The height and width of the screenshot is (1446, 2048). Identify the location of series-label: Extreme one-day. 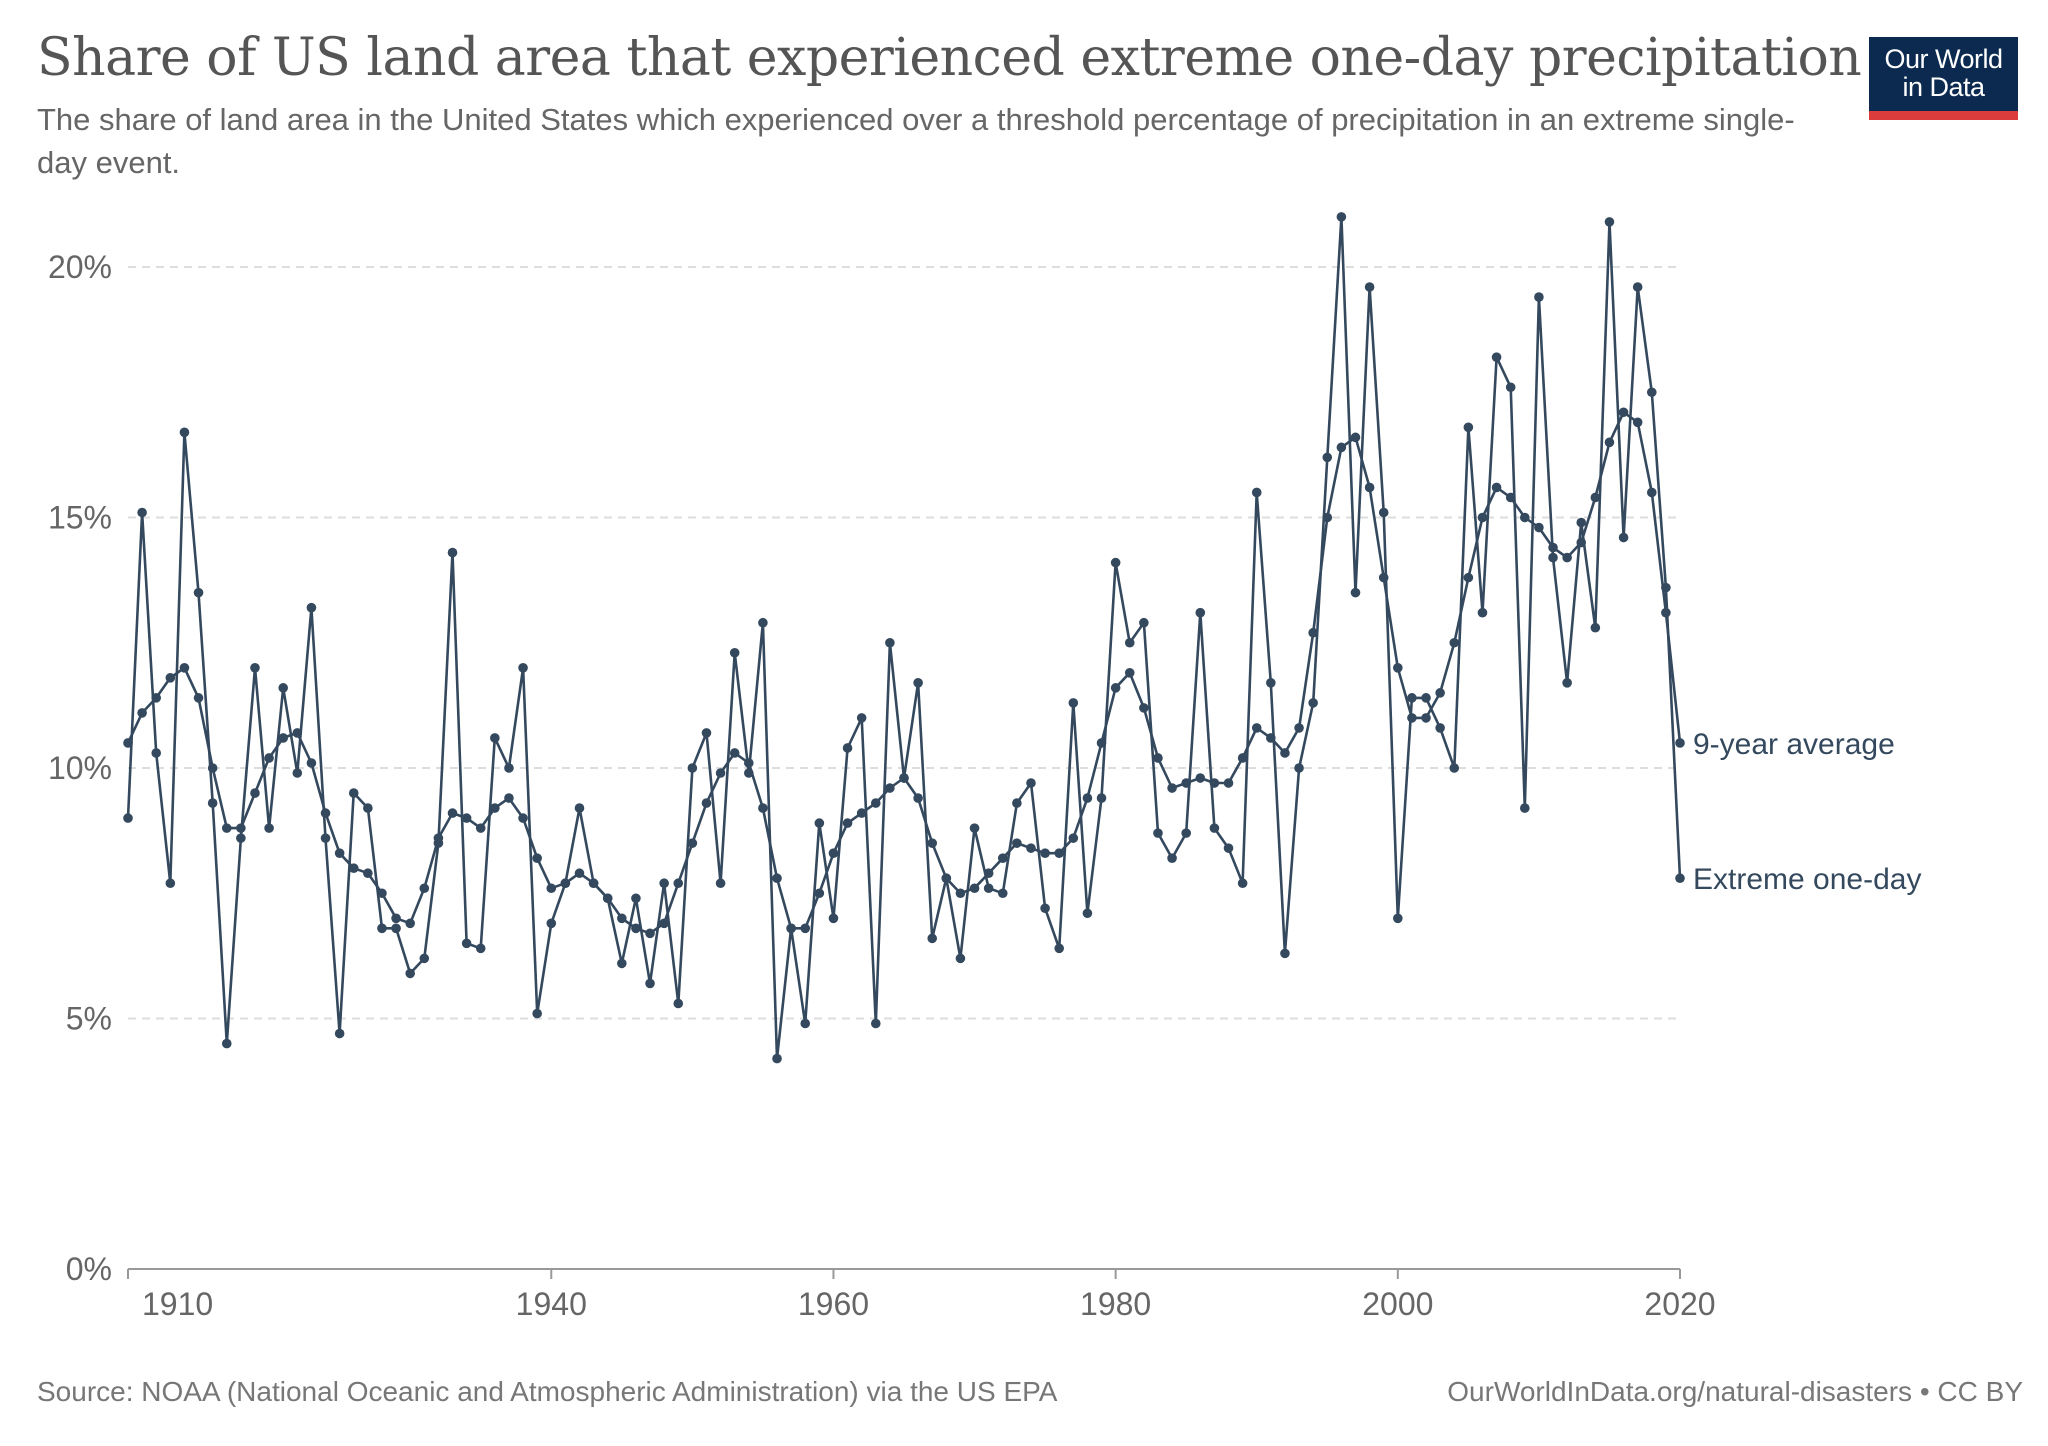
(1807, 879).